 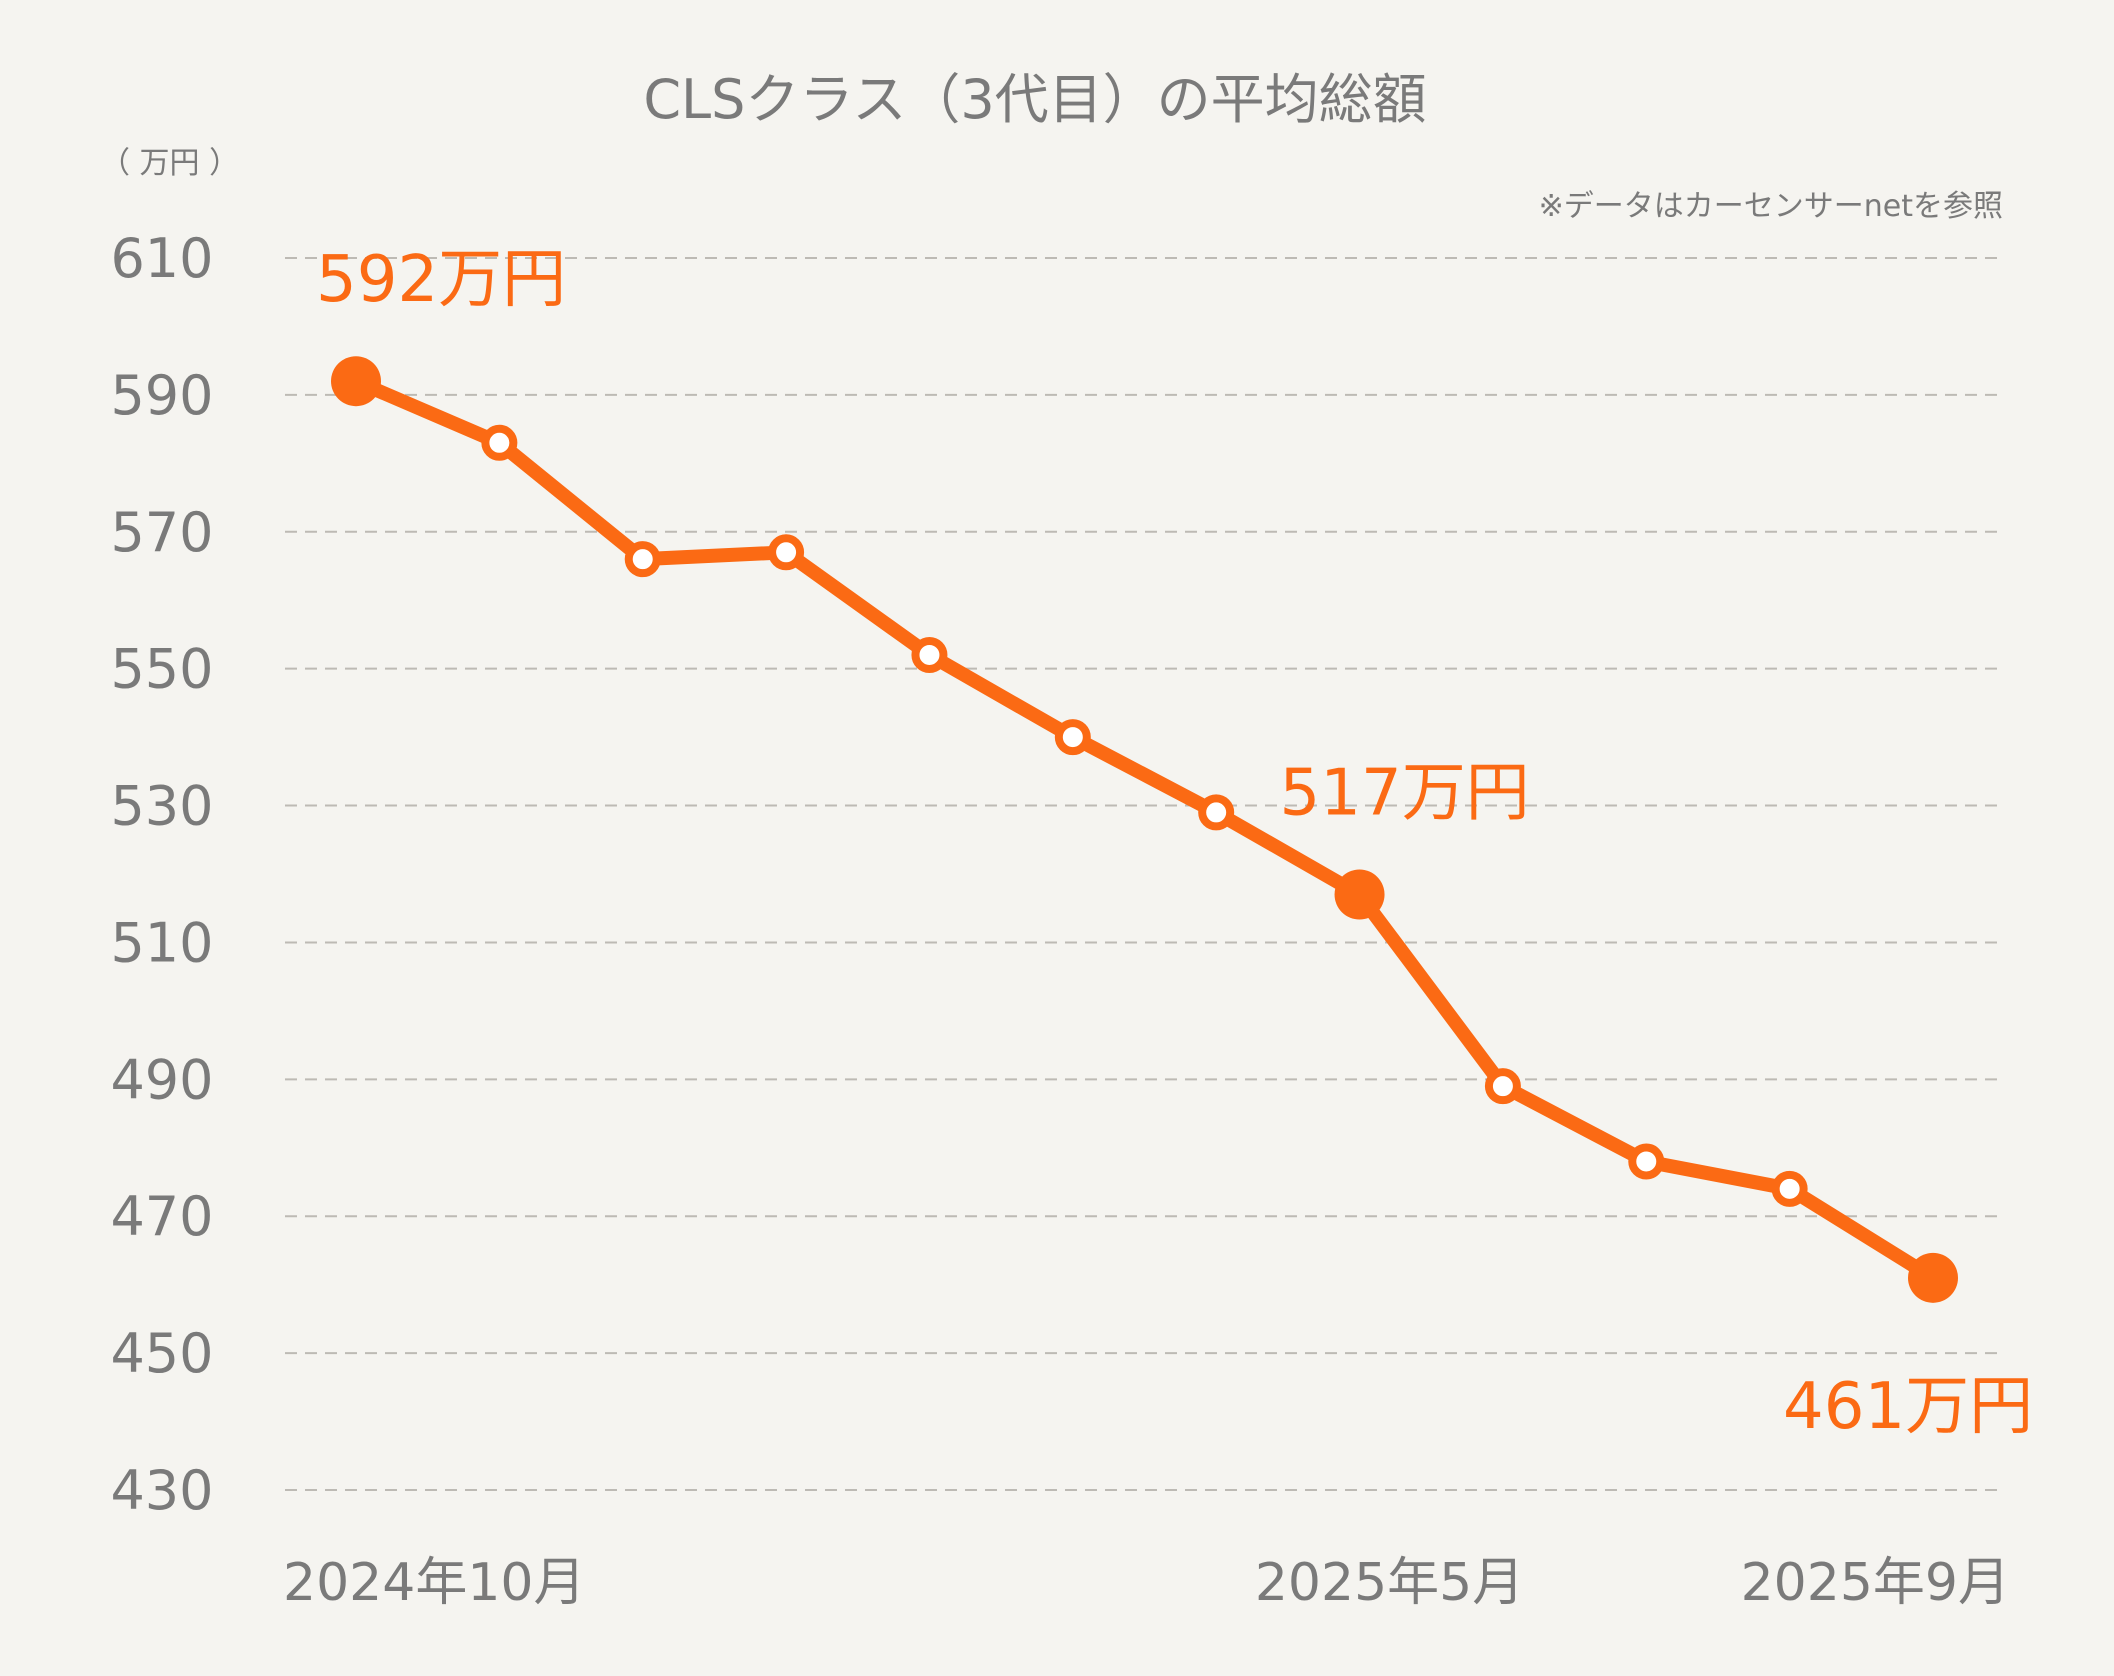 I want to click on y-tick-label: 550, so click(x=161, y=669).